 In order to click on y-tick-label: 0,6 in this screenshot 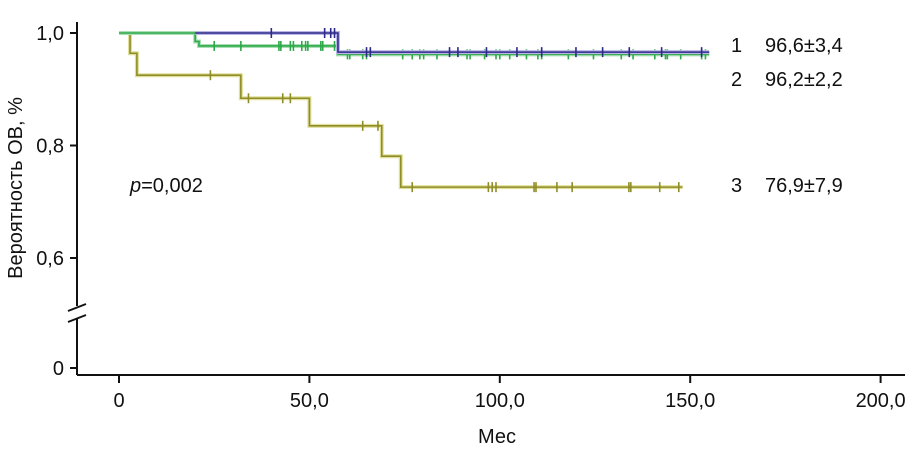, I will do `click(50, 259)`.